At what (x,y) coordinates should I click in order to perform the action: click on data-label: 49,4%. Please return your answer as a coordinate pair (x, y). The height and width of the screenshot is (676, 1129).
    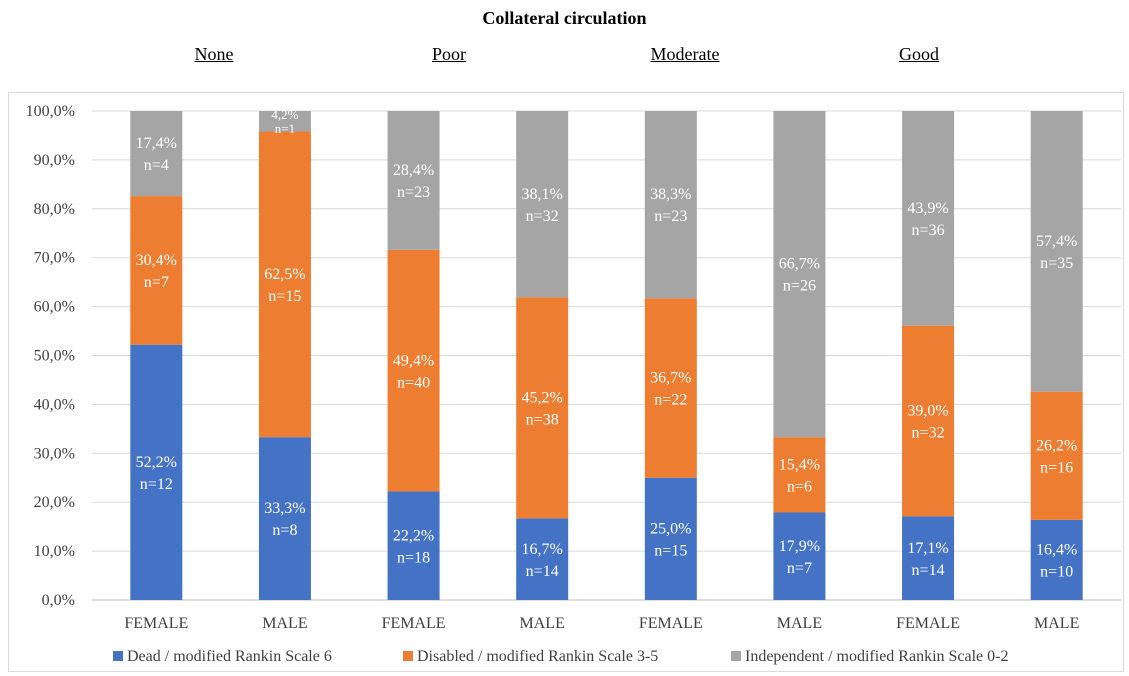
    Looking at the image, I should click on (413, 360).